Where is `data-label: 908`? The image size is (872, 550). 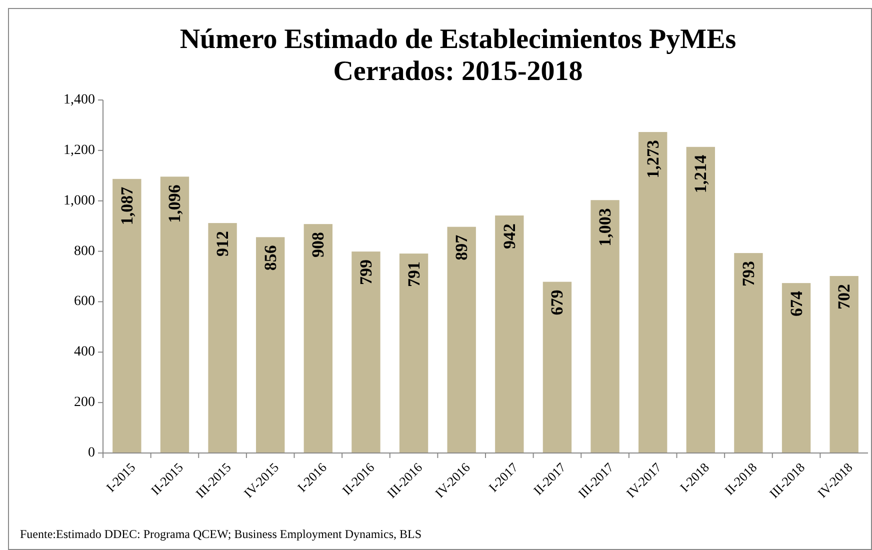
data-label: 908 is located at coordinates (318, 245).